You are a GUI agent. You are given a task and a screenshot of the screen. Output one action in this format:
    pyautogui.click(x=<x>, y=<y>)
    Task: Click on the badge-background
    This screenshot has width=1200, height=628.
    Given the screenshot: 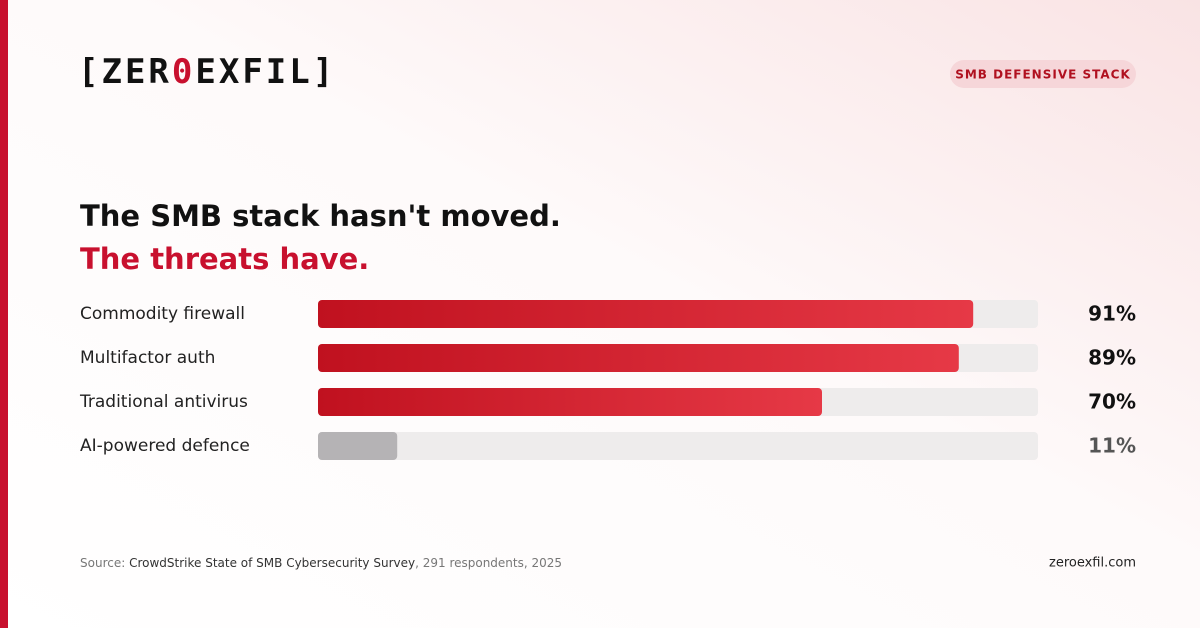 What is the action you would take?
    pyautogui.click(x=1043, y=74)
    